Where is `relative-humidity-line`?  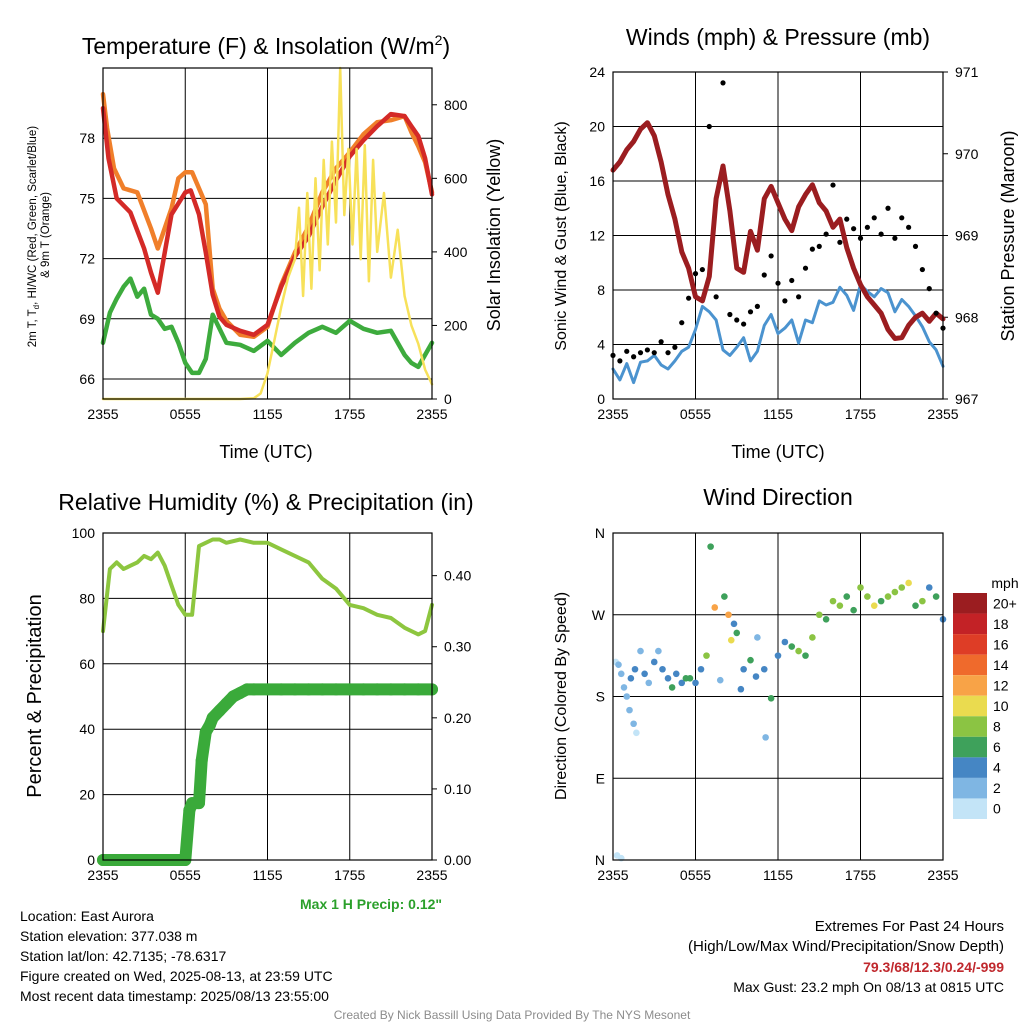 relative-humidity-line is located at coordinates (267, 587).